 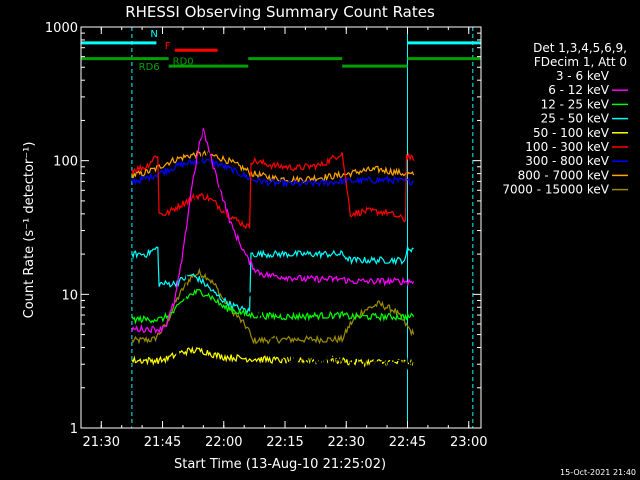 I want to click on legend-entry-label: 25 - 50 keV, so click(x=575, y=119).